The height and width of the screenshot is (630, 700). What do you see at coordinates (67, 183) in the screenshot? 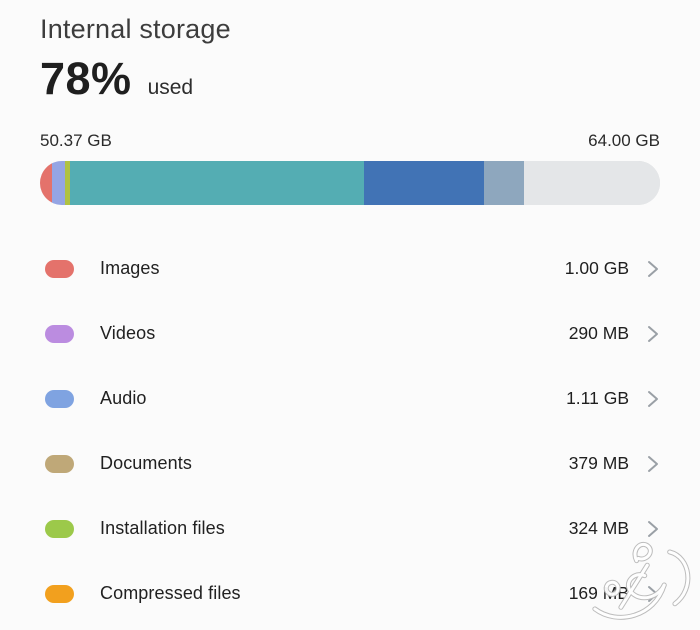
I see `bar-segment-olive` at bounding box center [67, 183].